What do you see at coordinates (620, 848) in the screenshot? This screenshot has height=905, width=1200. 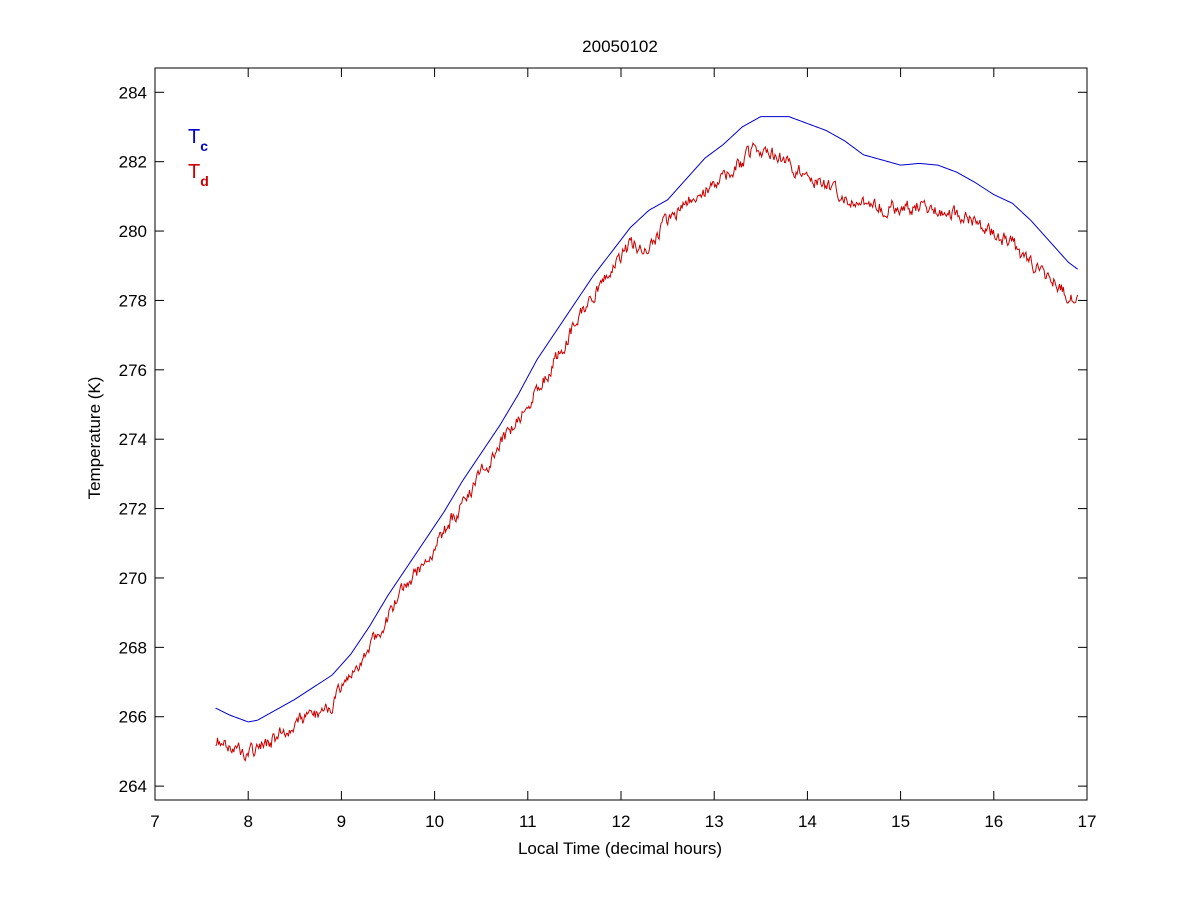 I see `x-axis-title: Local Time (decimal hours)` at bounding box center [620, 848].